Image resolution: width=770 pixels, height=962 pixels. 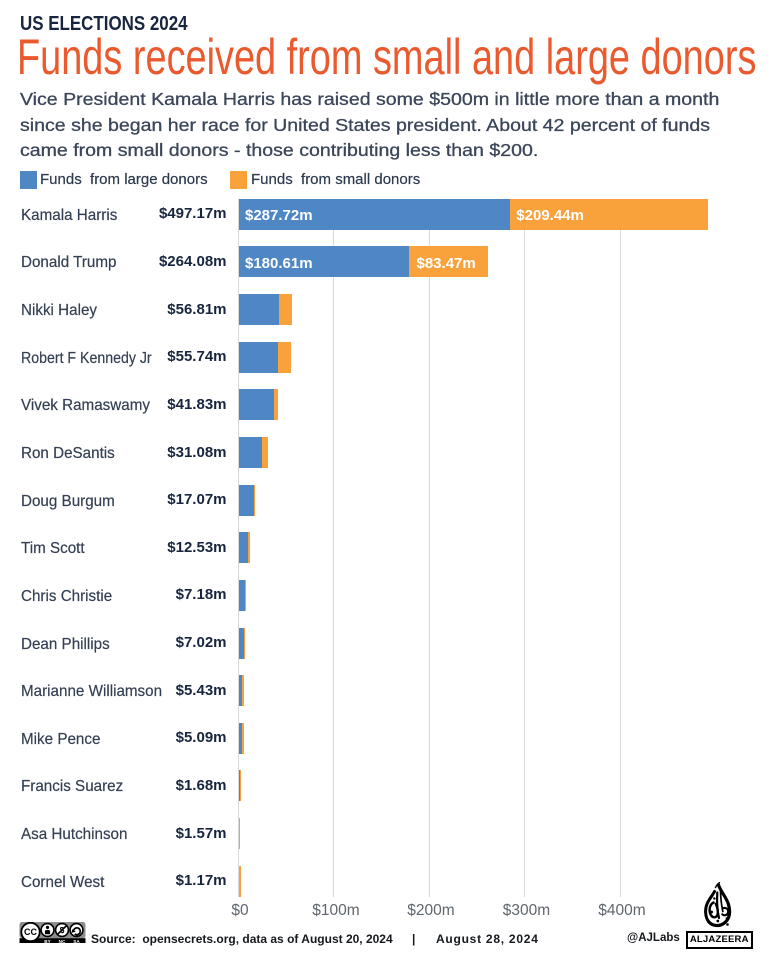 What do you see at coordinates (47, 941) in the screenshot?
I see `svg-text: BY` at bounding box center [47, 941].